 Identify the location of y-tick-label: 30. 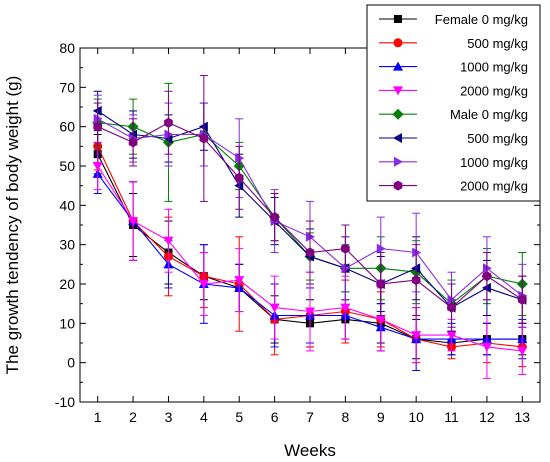
(67, 245).